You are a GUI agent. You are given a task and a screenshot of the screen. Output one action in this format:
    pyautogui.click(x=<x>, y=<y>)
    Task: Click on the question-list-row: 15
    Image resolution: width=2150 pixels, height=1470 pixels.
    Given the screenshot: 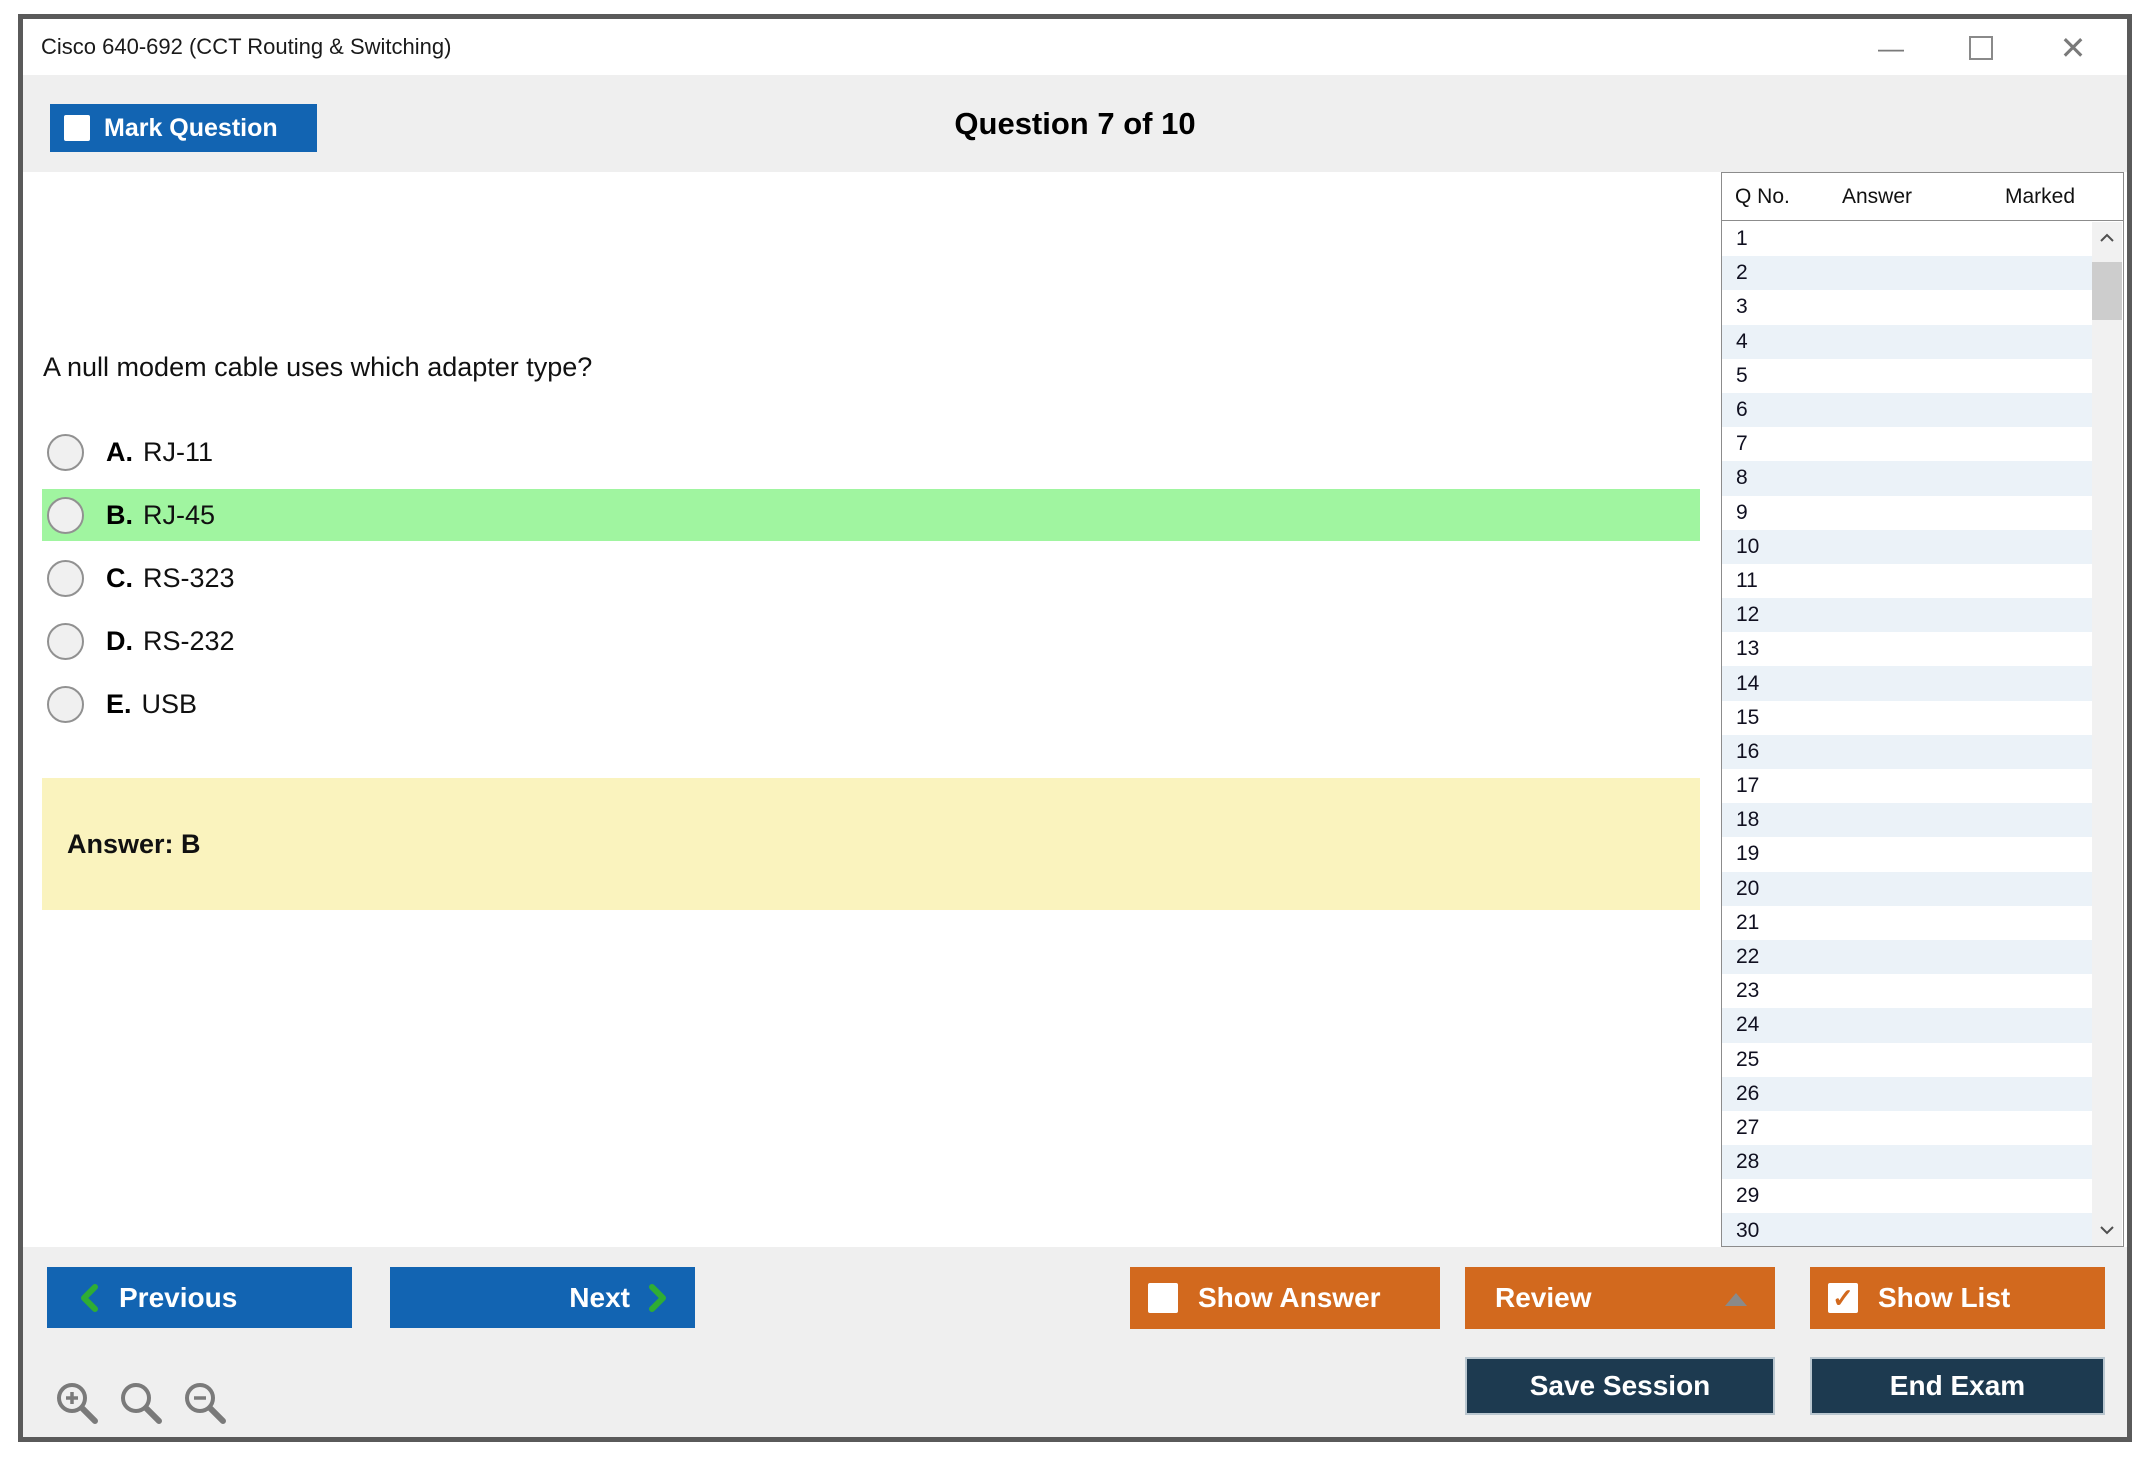 What is the action you would take?
    pyautogui.click(x=1907, y=717)
    